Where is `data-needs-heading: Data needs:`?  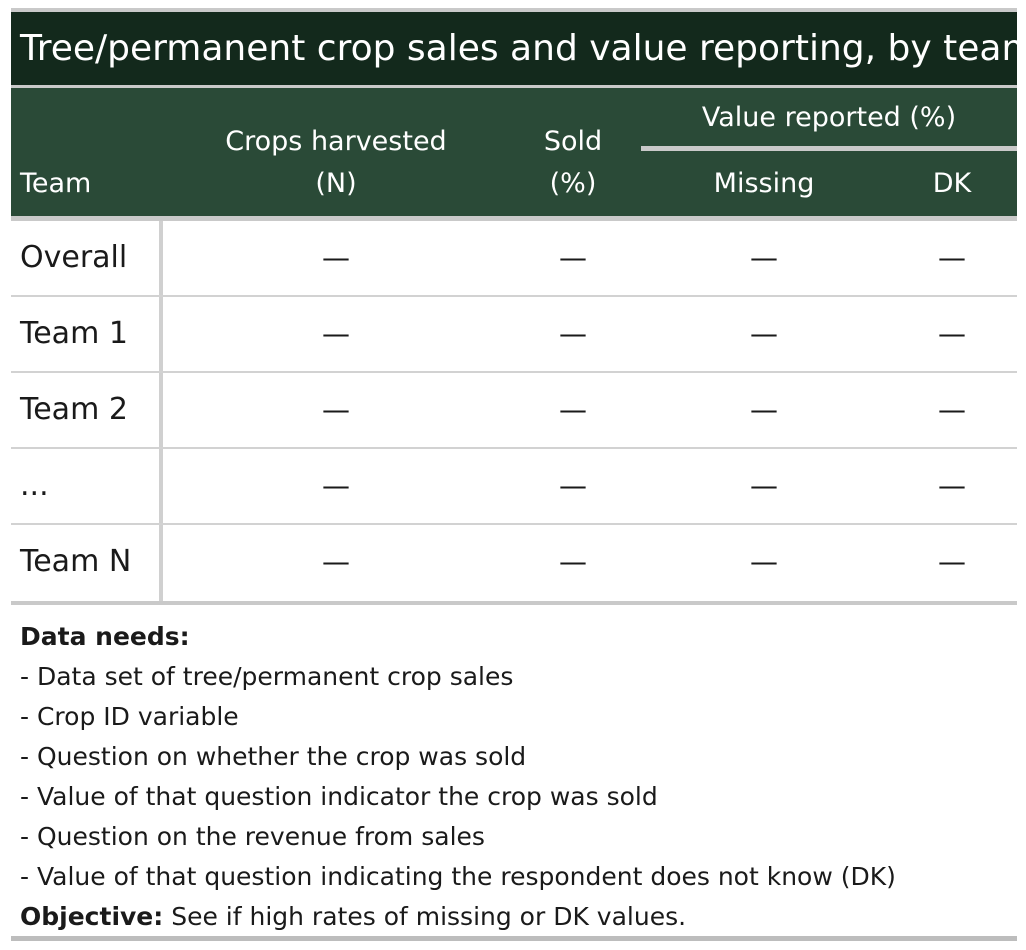
data-needs-heading: Data needs: is located at coordinates (105, 636).